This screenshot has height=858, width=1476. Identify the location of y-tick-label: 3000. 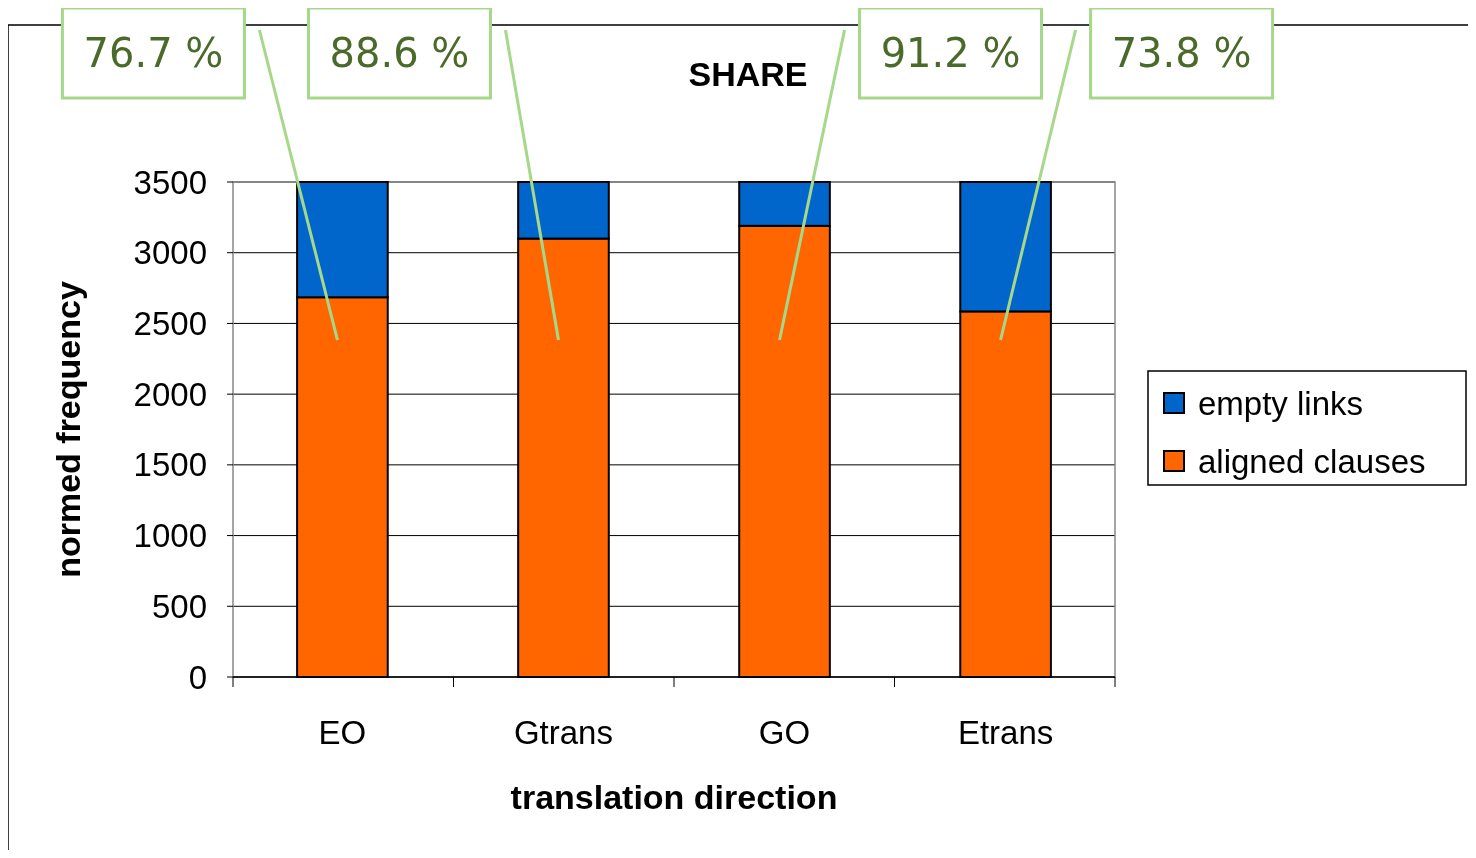
(170, 253).